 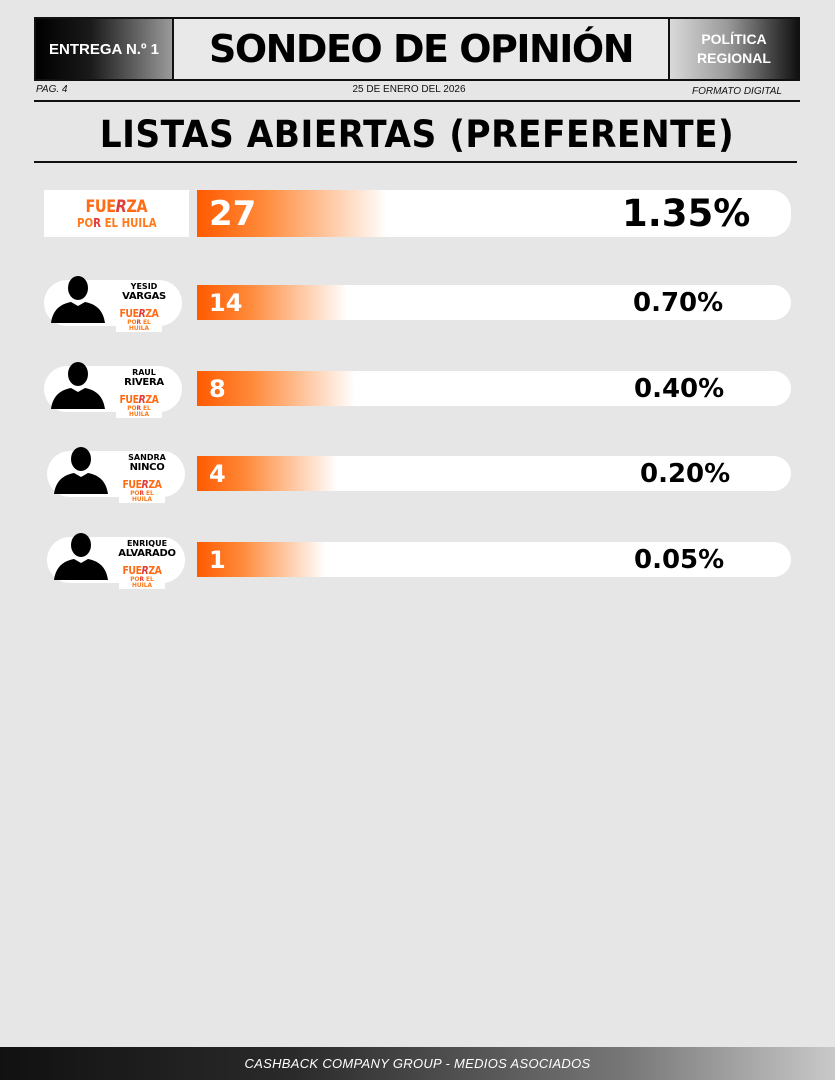 I want to click on candidate-last-name: VARGAS, so click(x=144, y=296).